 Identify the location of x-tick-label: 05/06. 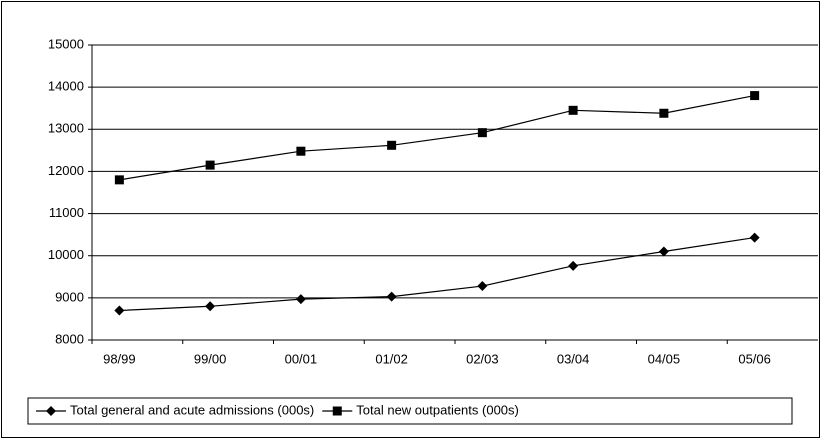
(754, 358).